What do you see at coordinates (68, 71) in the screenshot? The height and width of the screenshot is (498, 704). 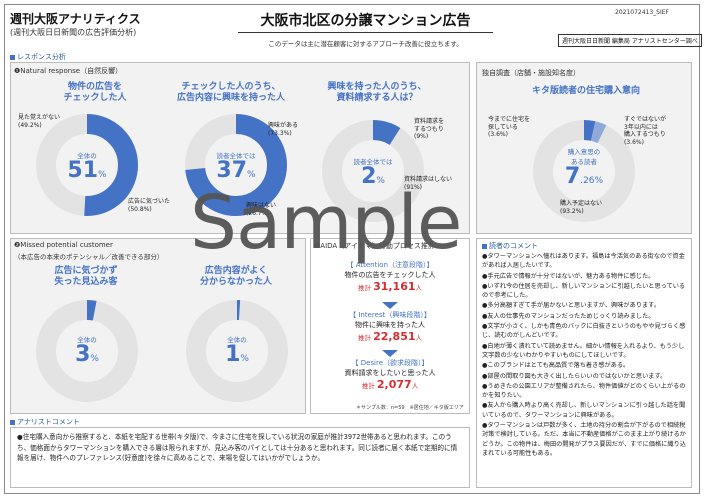 I see `natural-response-title: ❶Natural response（自然反響）` at bounding box center [68, 71].